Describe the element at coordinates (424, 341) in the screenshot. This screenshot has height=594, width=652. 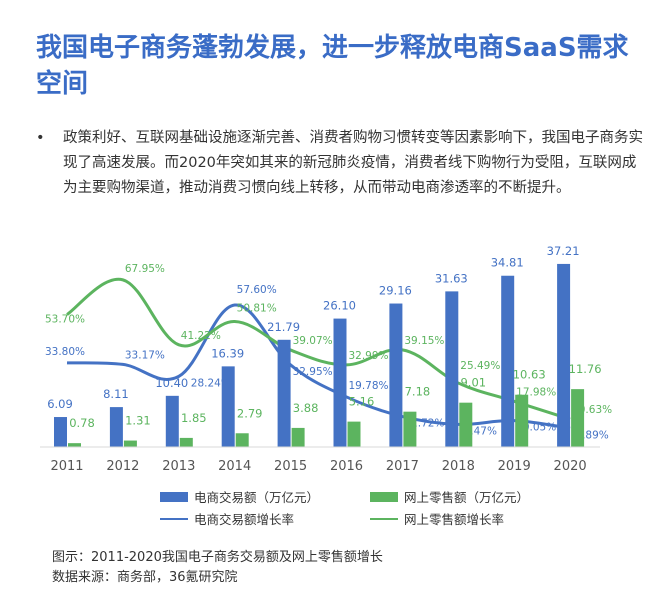
I see `growth-rate-label: 39.15%` at that location.